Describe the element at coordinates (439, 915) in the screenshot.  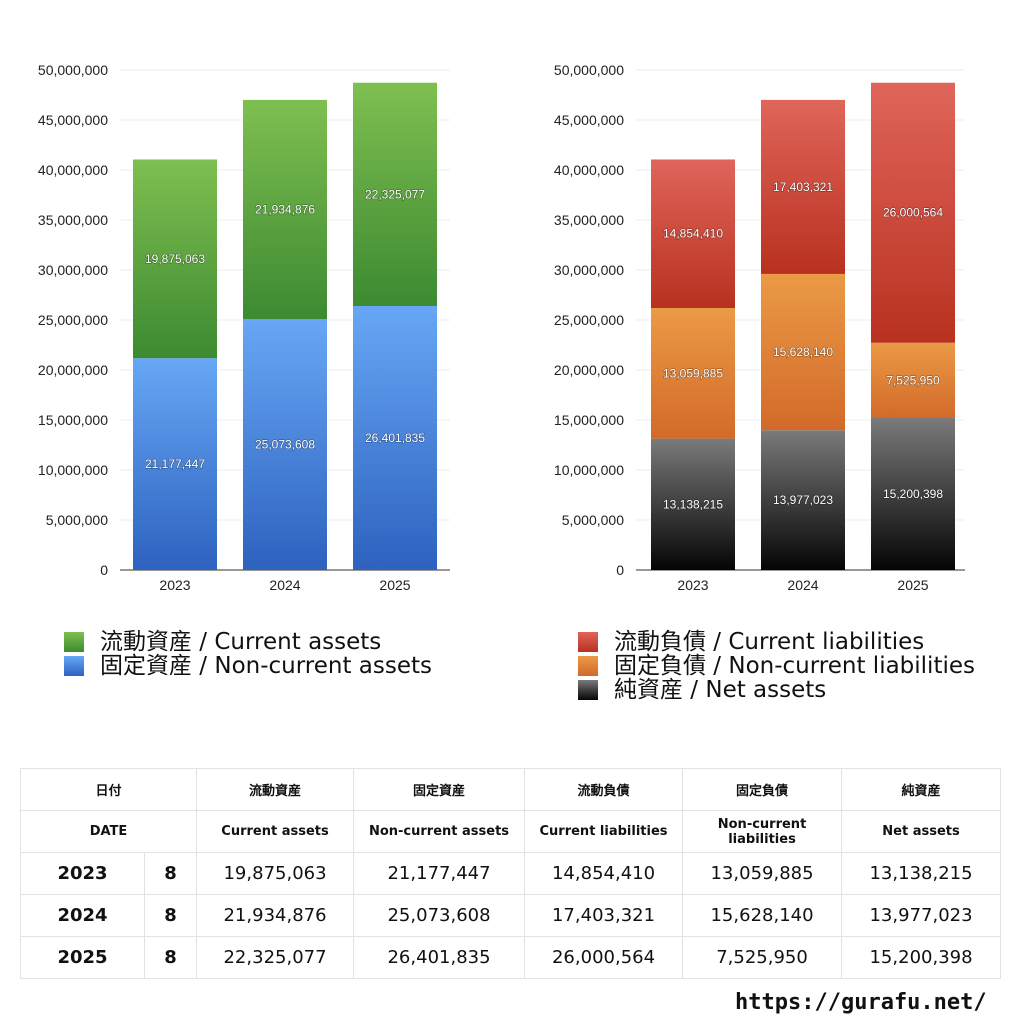
I see `cell-noncurrent-assets: 25,073,608` at that location.